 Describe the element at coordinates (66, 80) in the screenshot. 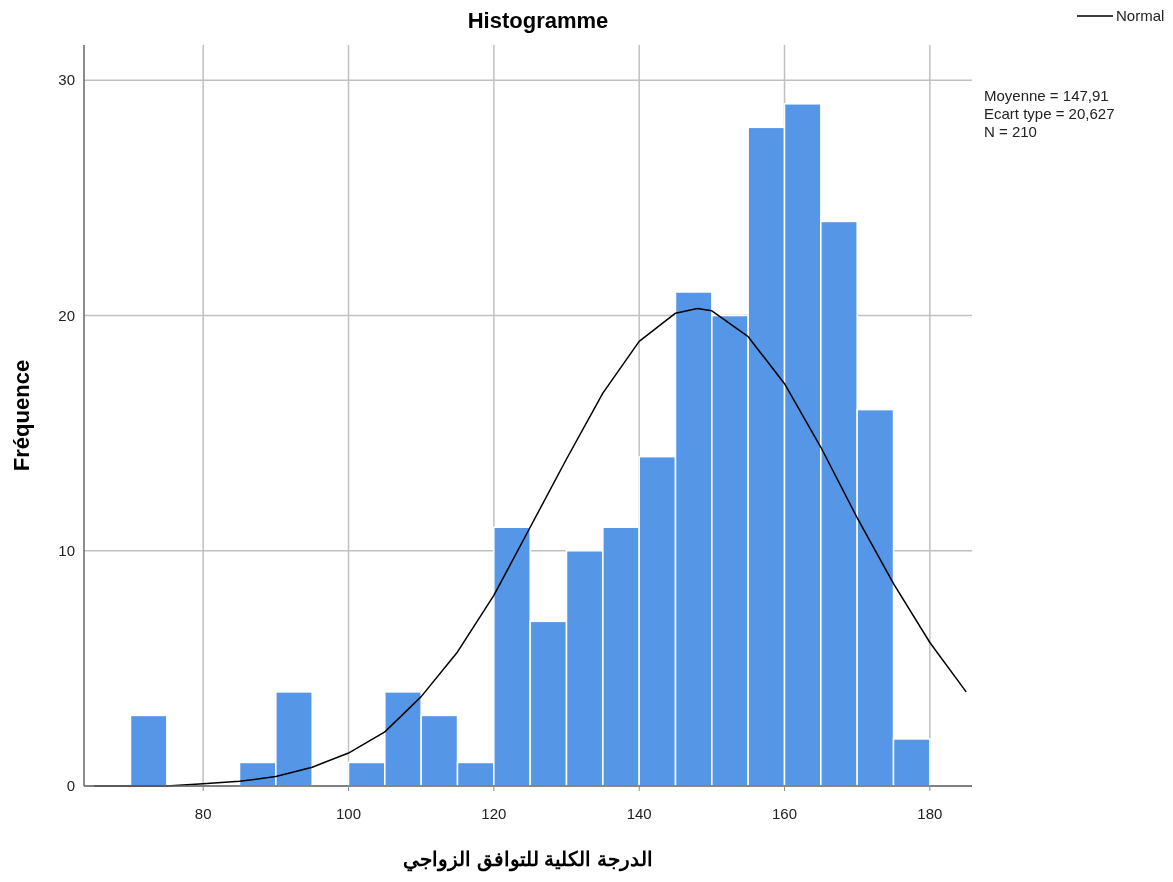

I see `y-tick-label: 30` at that location.